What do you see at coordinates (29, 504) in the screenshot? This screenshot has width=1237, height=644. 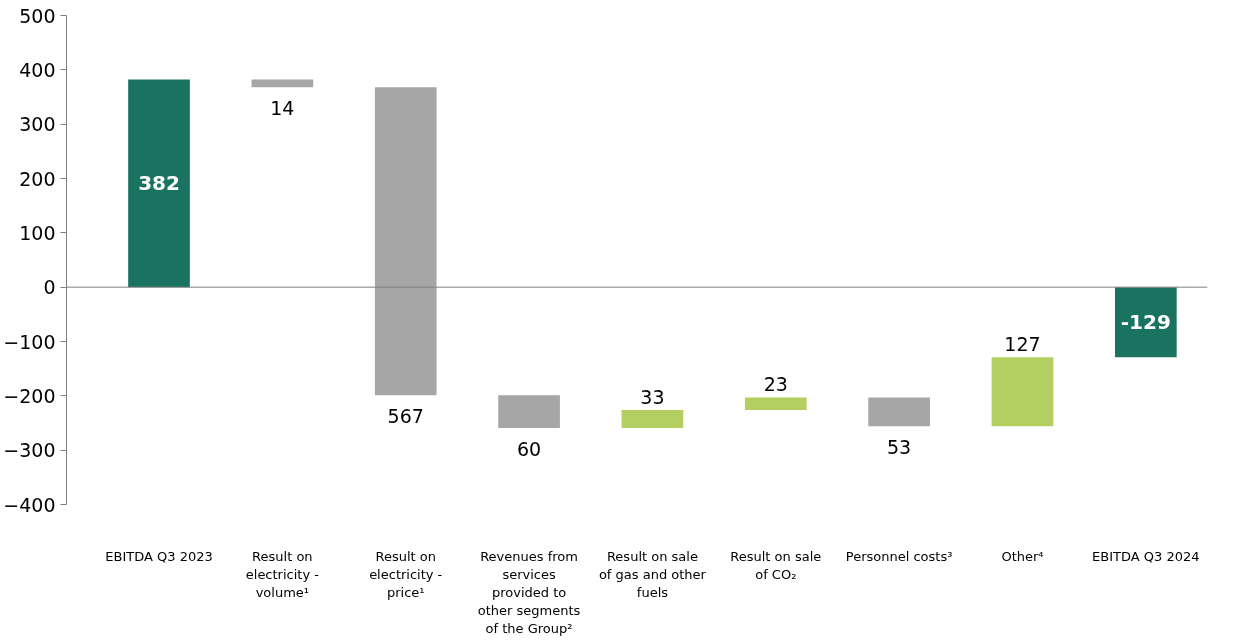 I see `y-tick-label: −400` at bounding box center [29, 504].